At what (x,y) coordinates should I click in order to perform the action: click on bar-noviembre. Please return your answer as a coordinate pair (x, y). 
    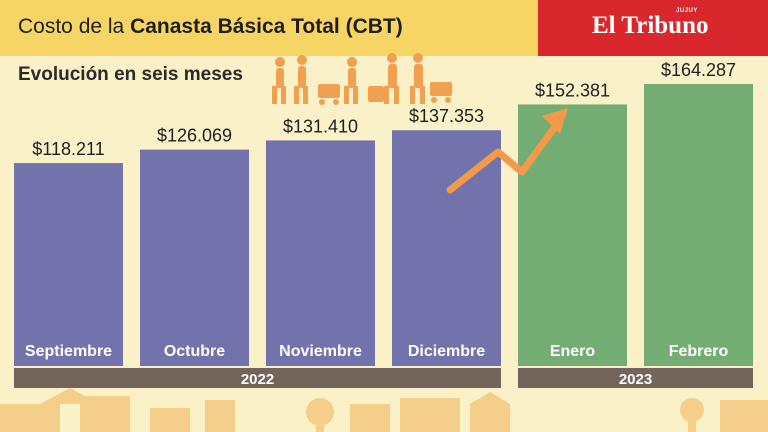
    Looking at the image, I should click on (320, 253).